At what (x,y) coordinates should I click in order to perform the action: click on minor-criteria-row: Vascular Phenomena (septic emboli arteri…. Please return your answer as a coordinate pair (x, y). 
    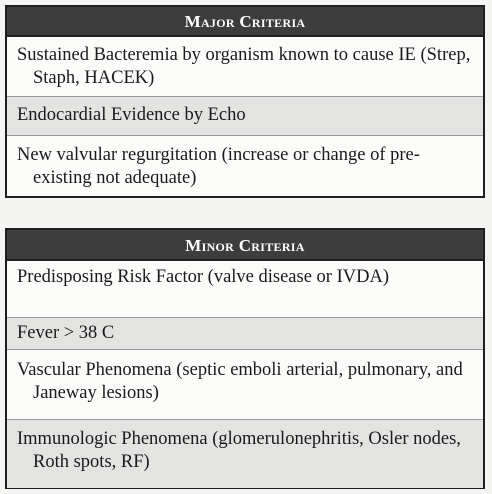
    Looking at the image, I should click on (245, 385).